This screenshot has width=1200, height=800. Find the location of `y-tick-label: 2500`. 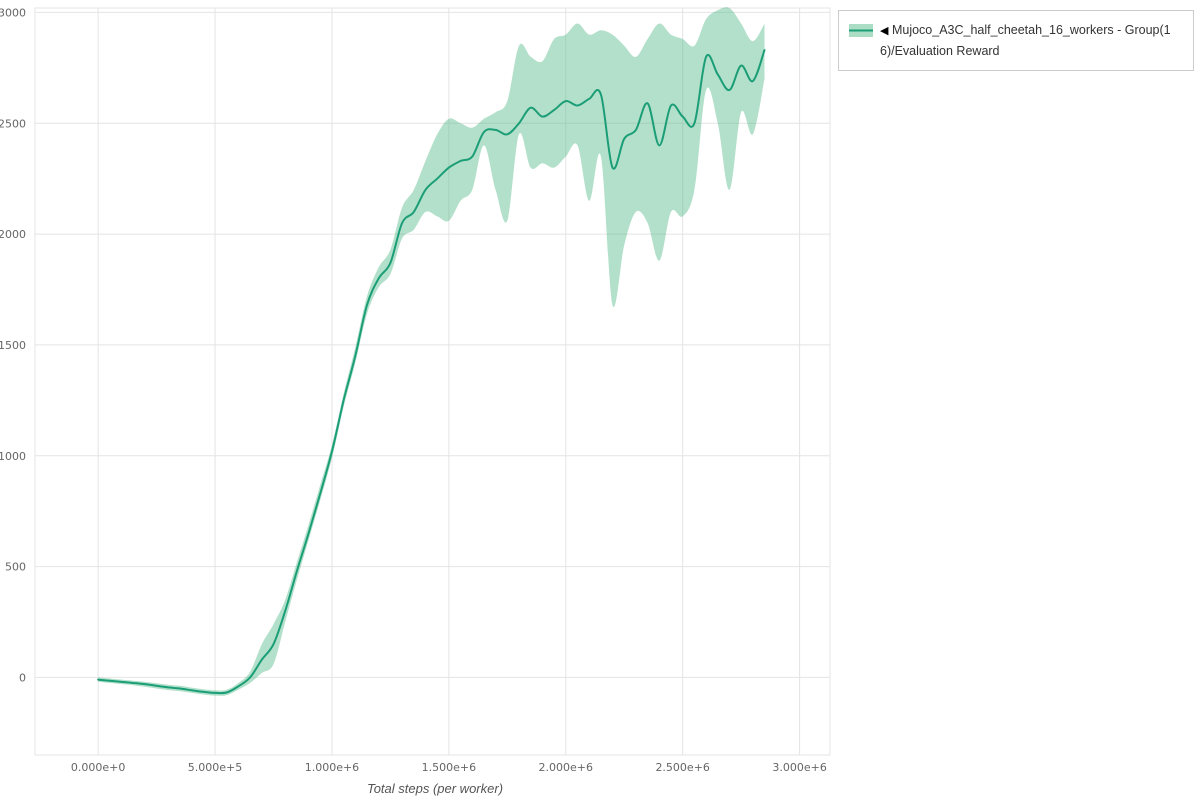

y-tick-label: 2500 is located at coordinates (13, 123).